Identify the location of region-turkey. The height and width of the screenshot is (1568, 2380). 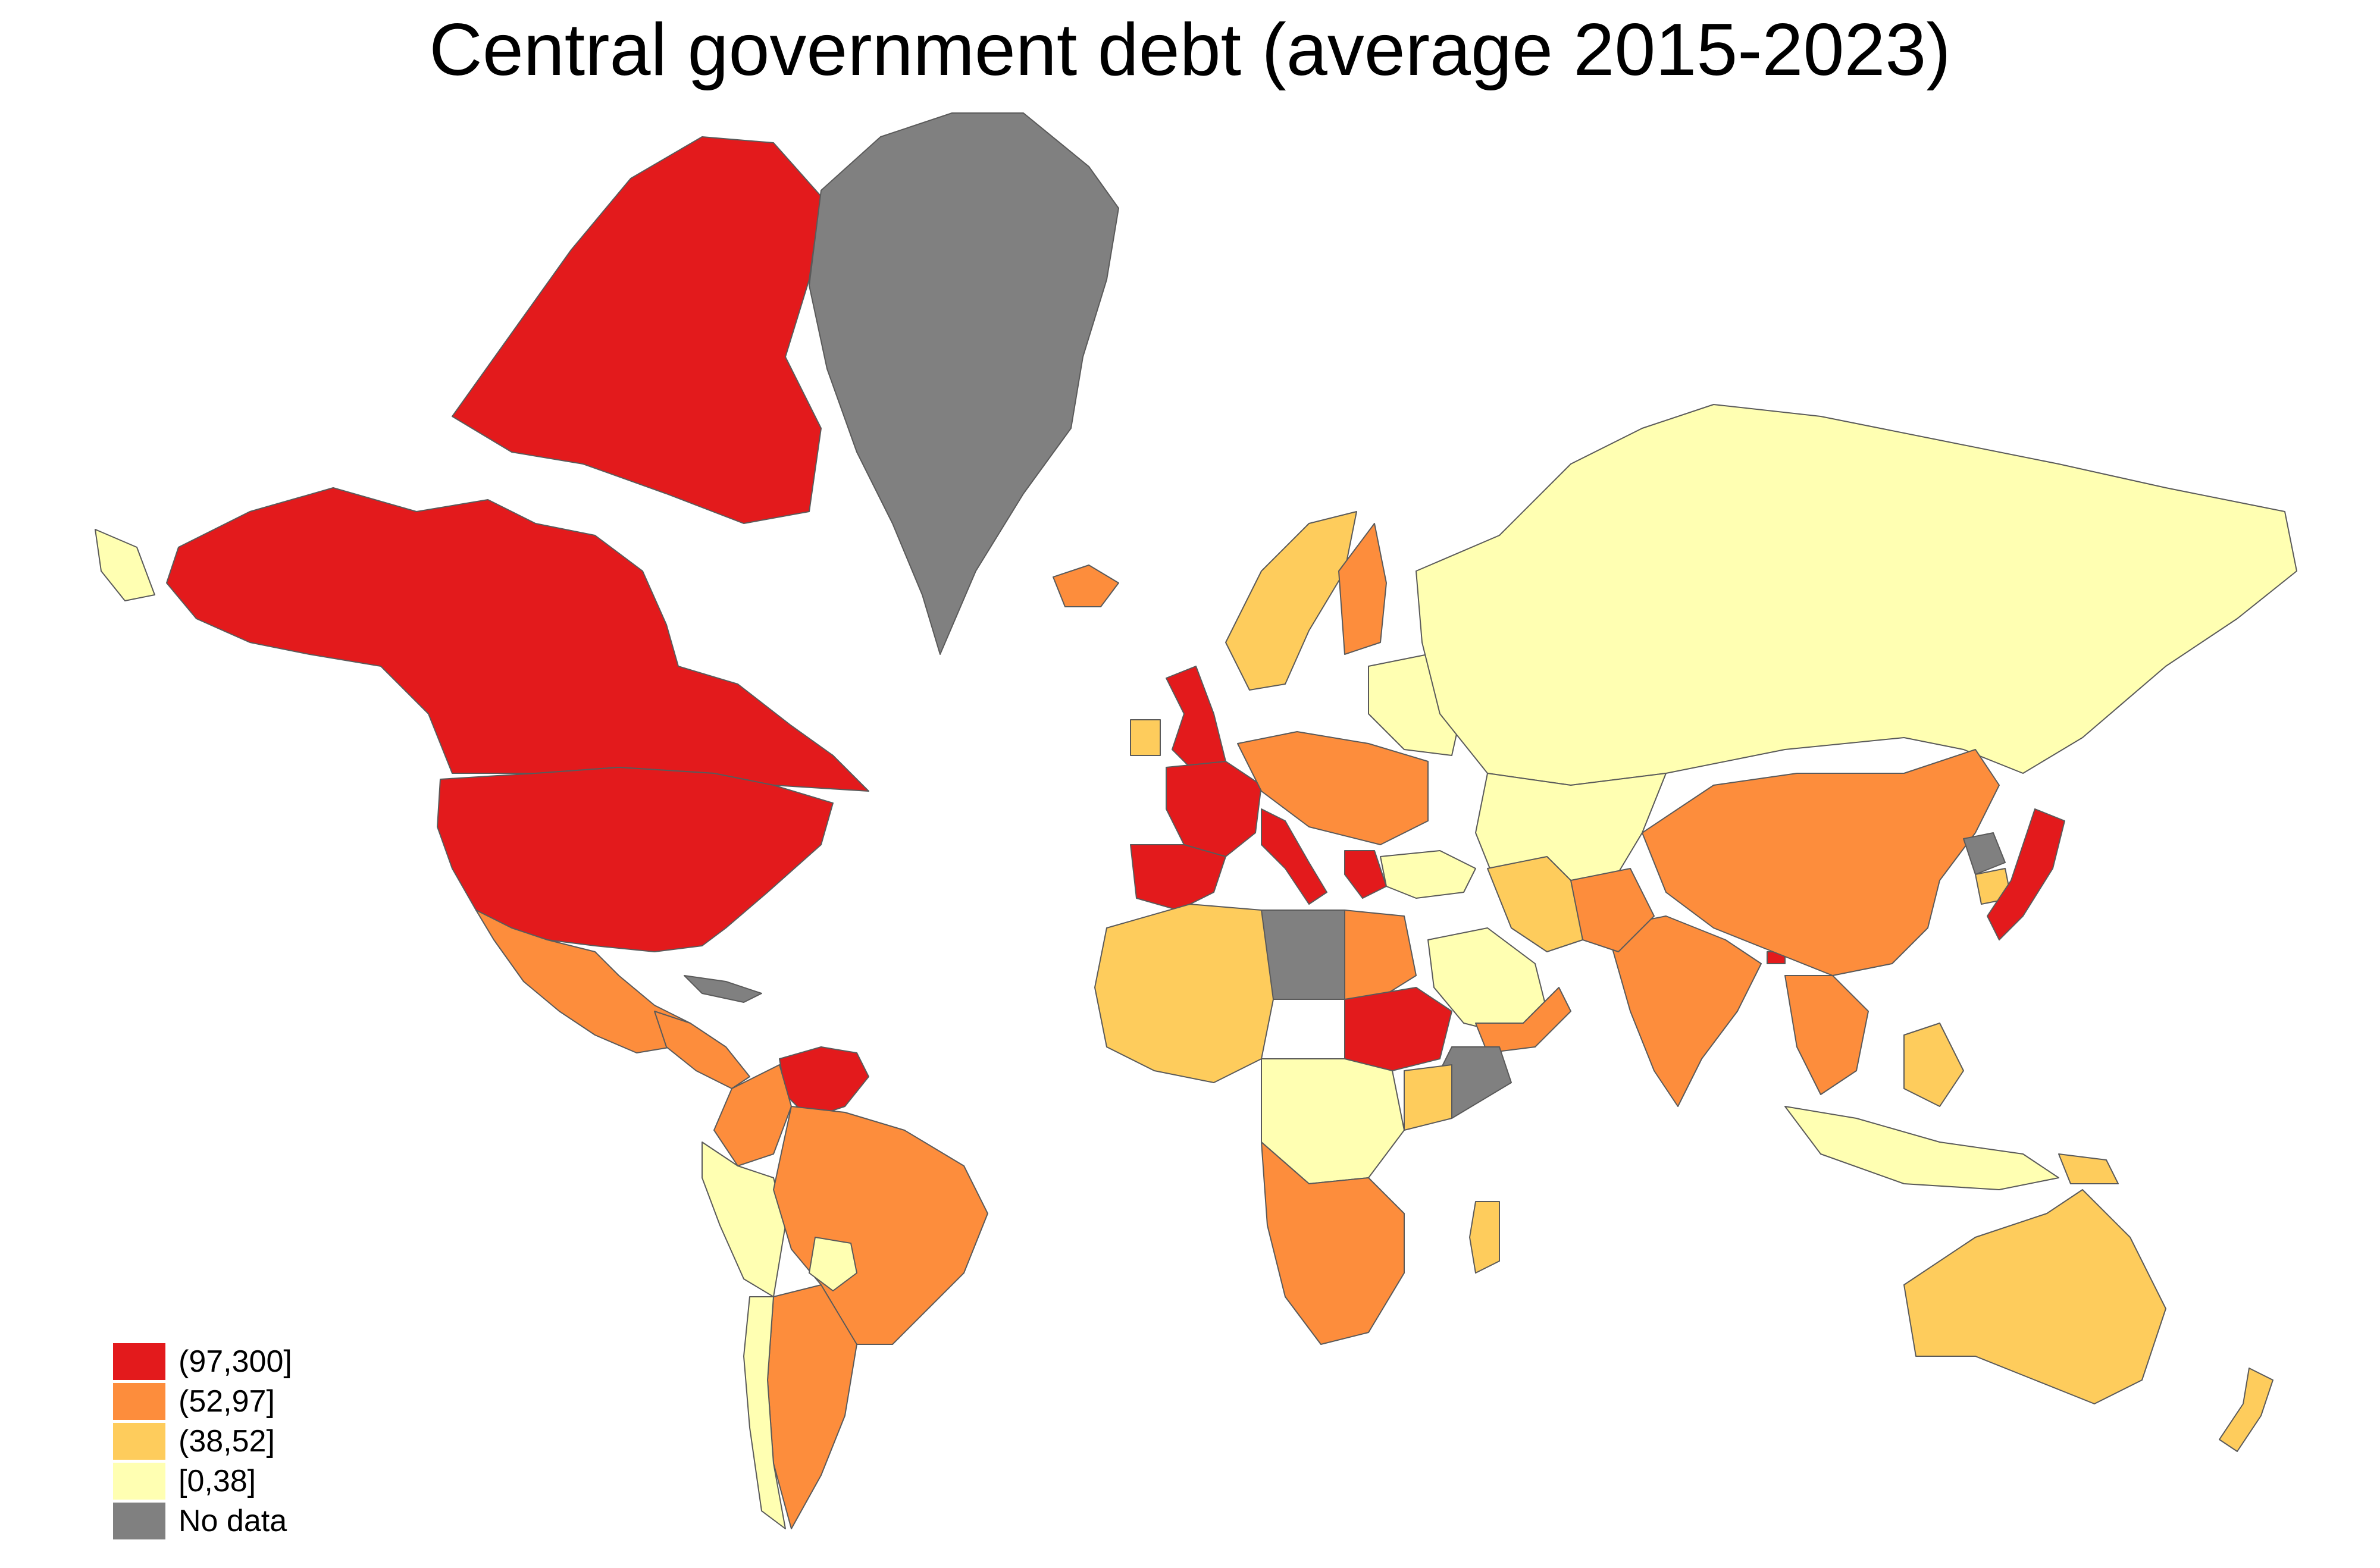
(1428, 874).